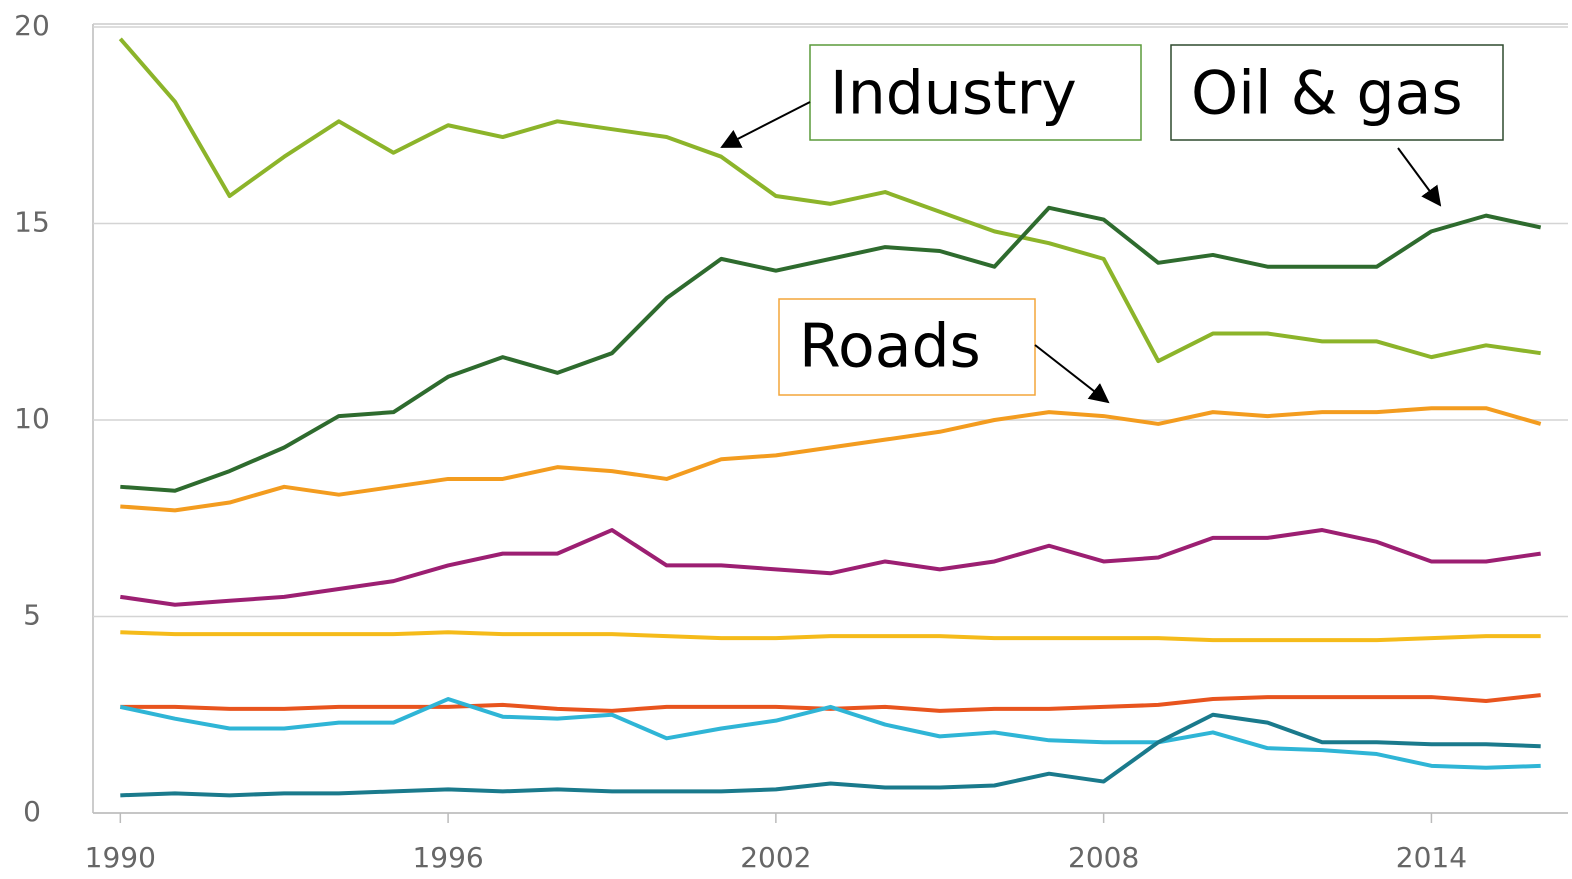 The width and height of the screenshot is (1572, 879). I want to click on y-tick-label: 5, so click(32, 615).